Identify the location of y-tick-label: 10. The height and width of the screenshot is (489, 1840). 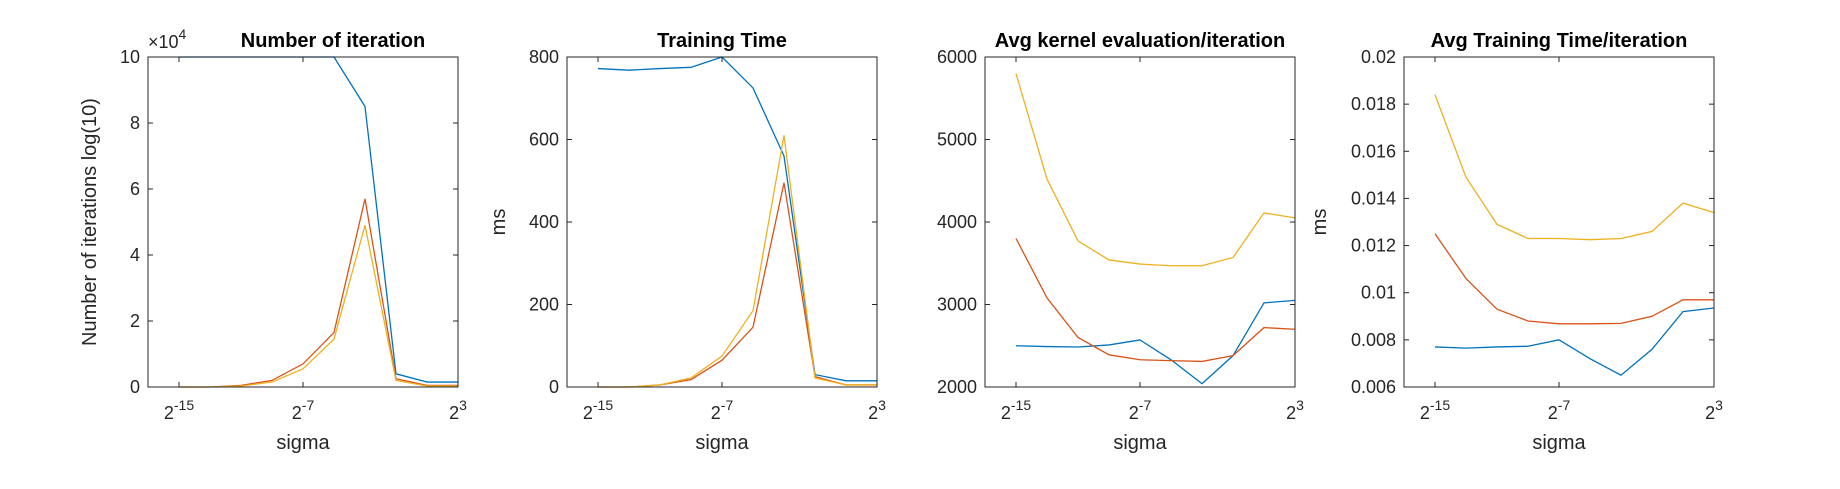
(130, 57).